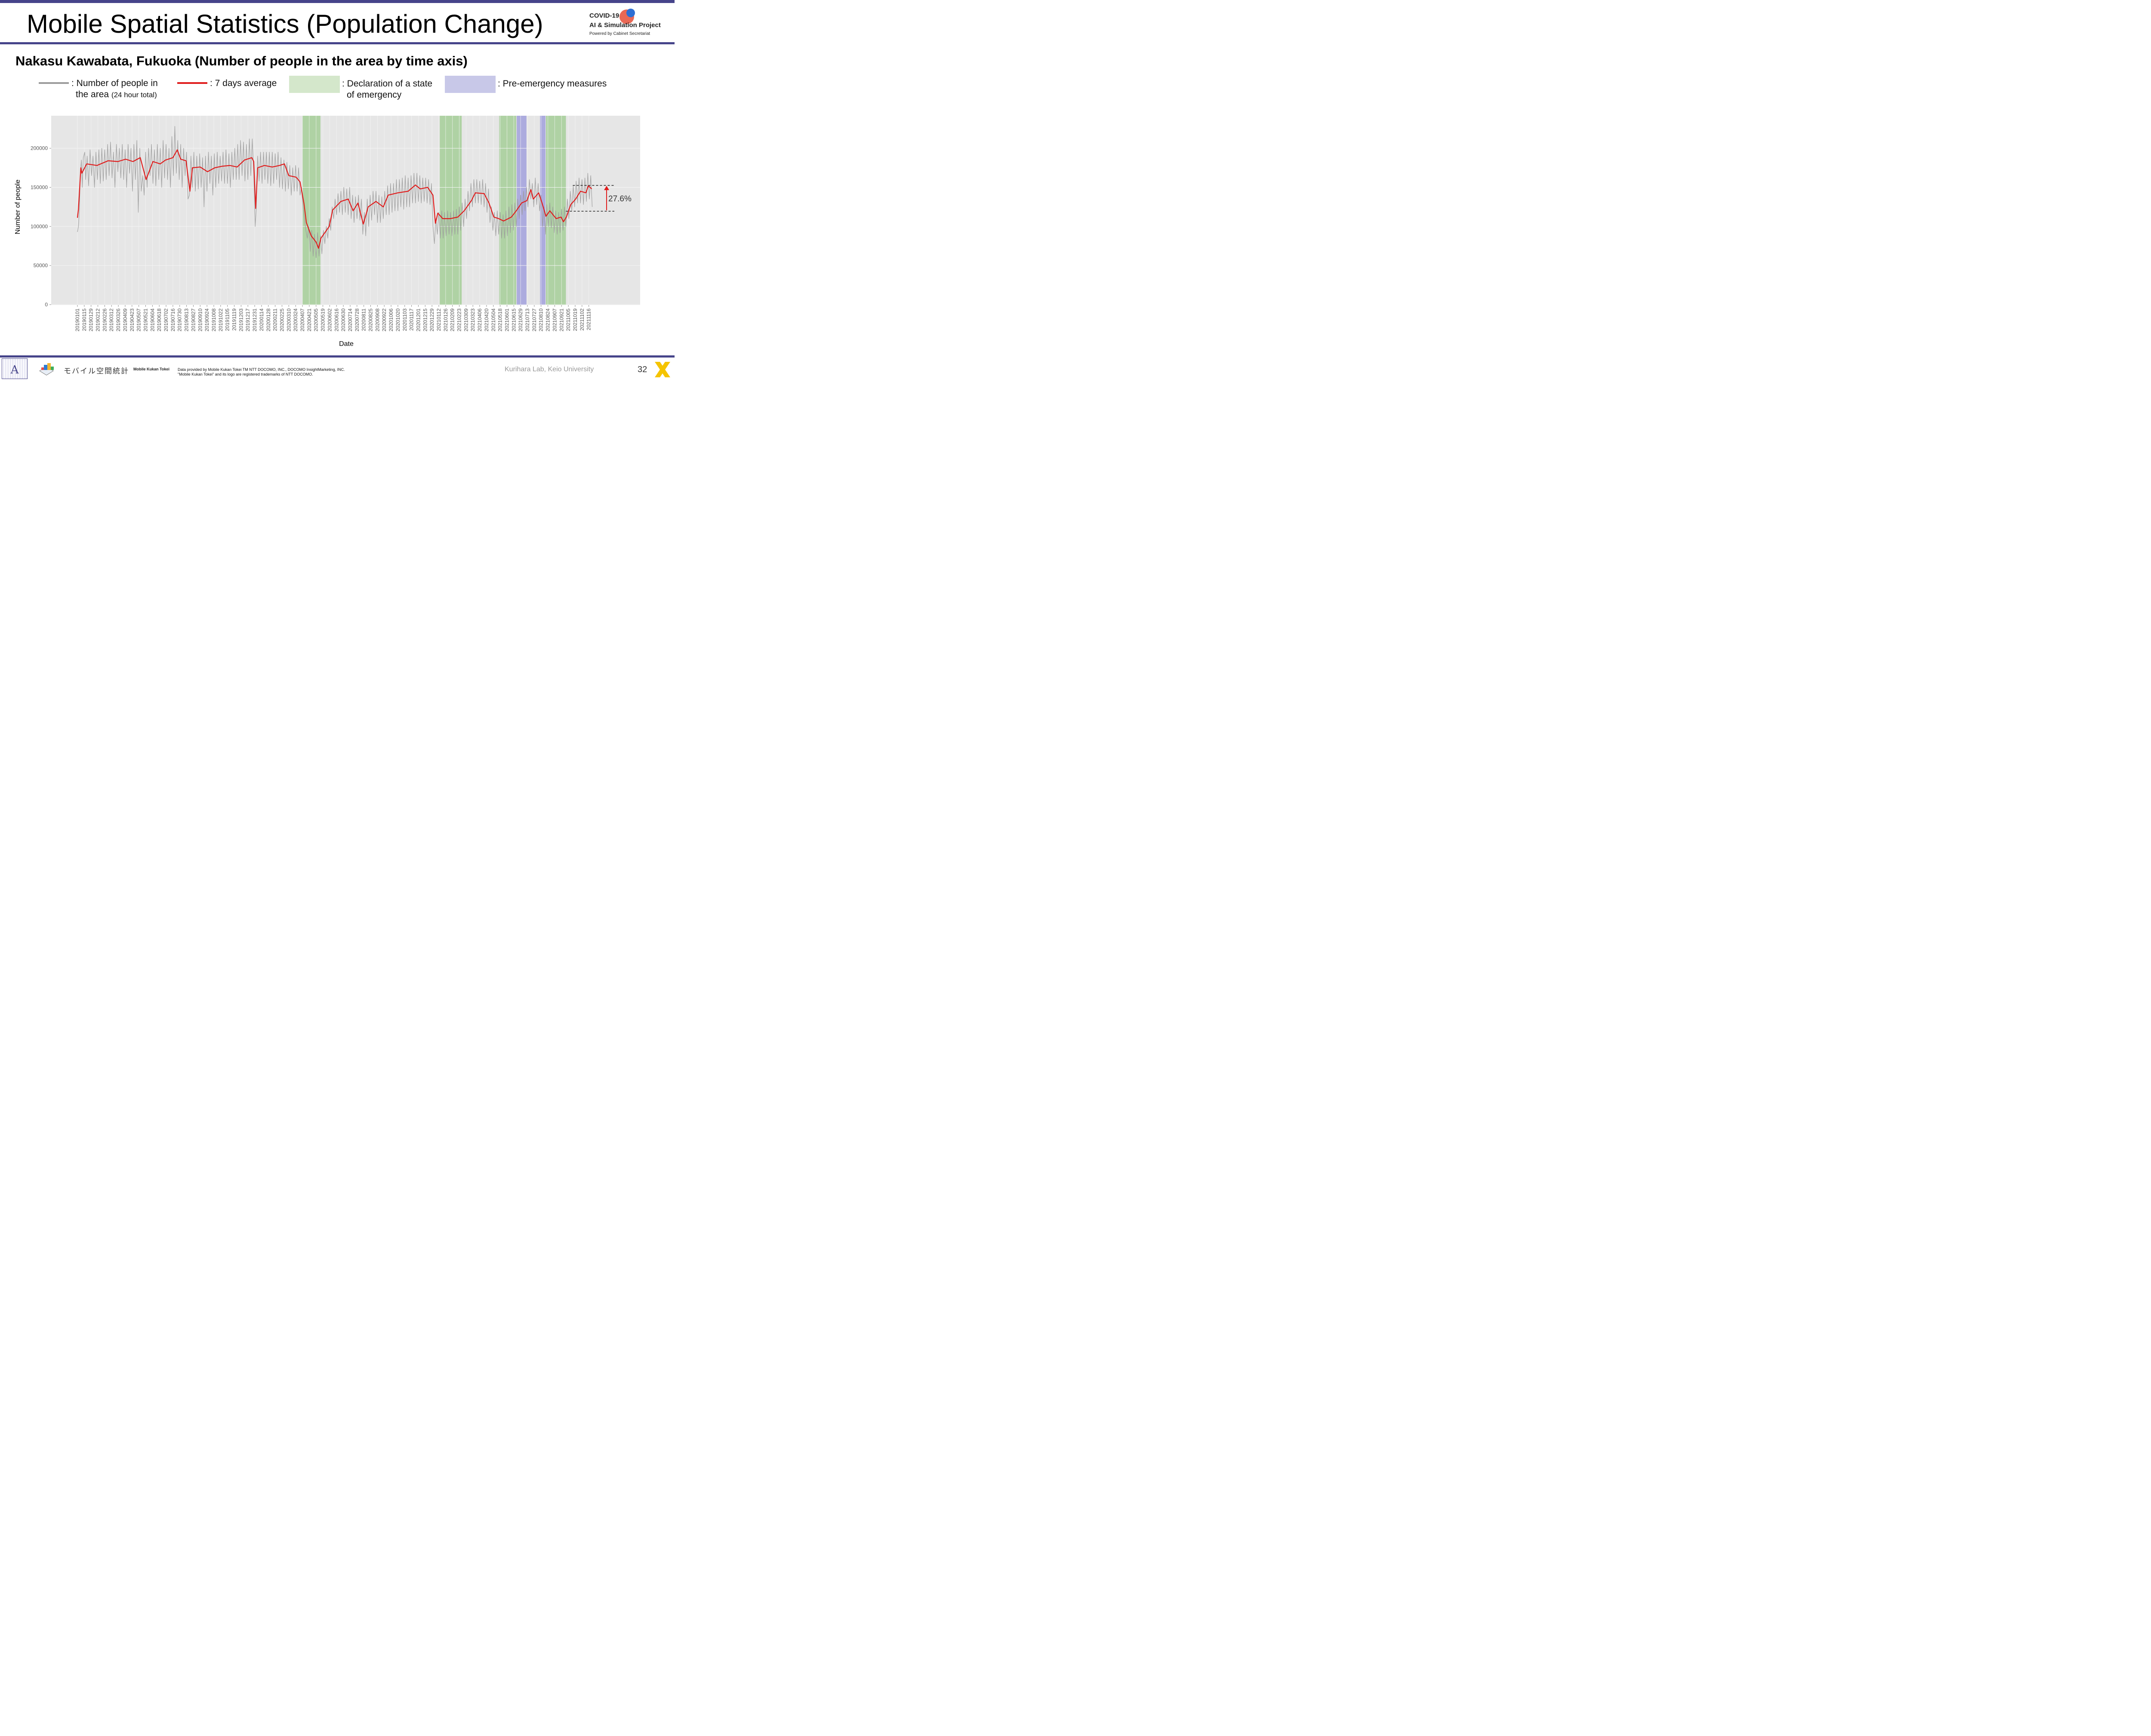  I want to click on x-tick-label: 20211102, so click(582, 320).